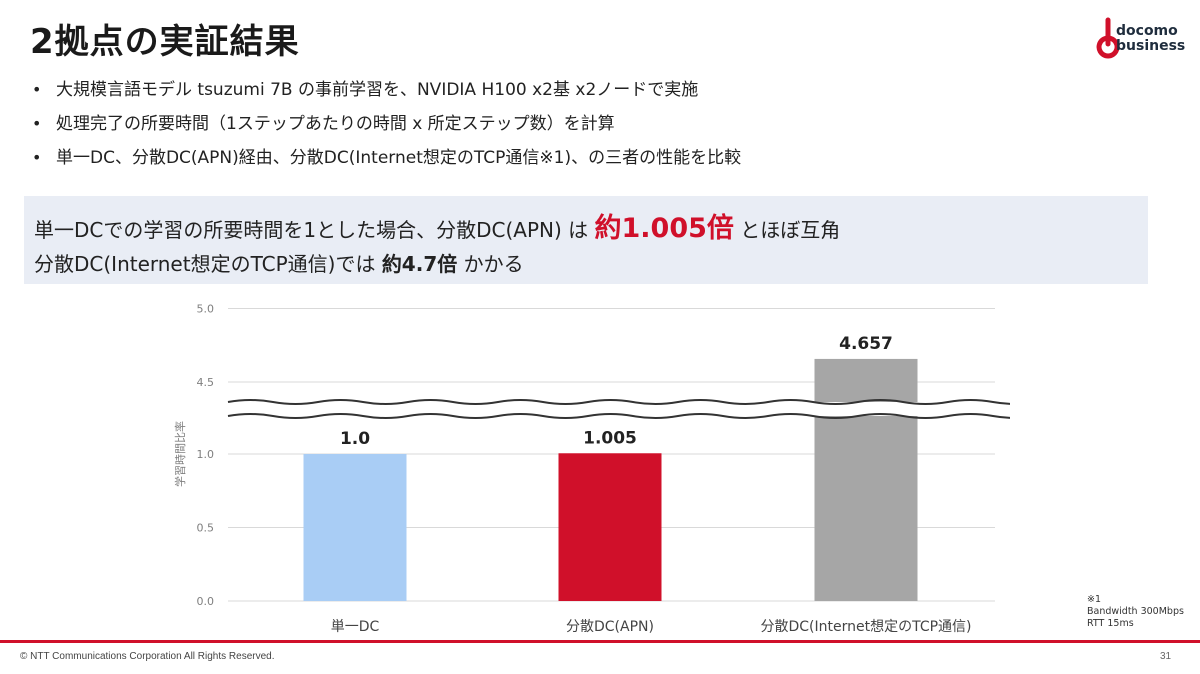 This screenshot has width=1200, height=674. Describe the element at coordinates (610, 627) in the screenshot. I see `x-category-label: 分散DC(APN)` at that location.